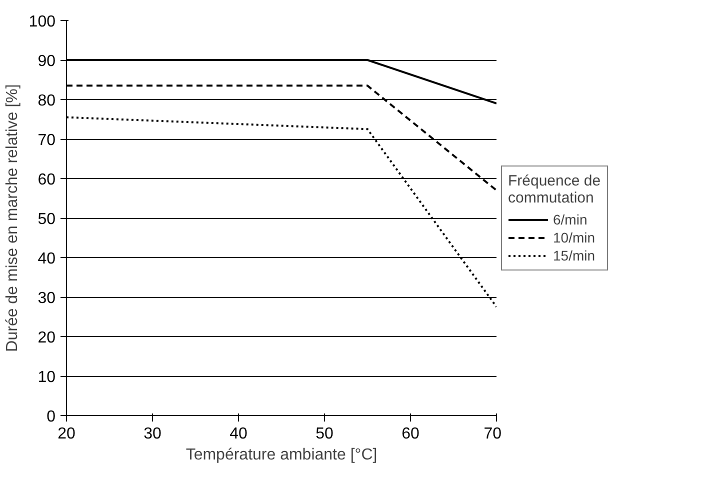 The height and width of the screenshot is (482, 724). I want to click on x-tick-label: 70, so click(493, 434).